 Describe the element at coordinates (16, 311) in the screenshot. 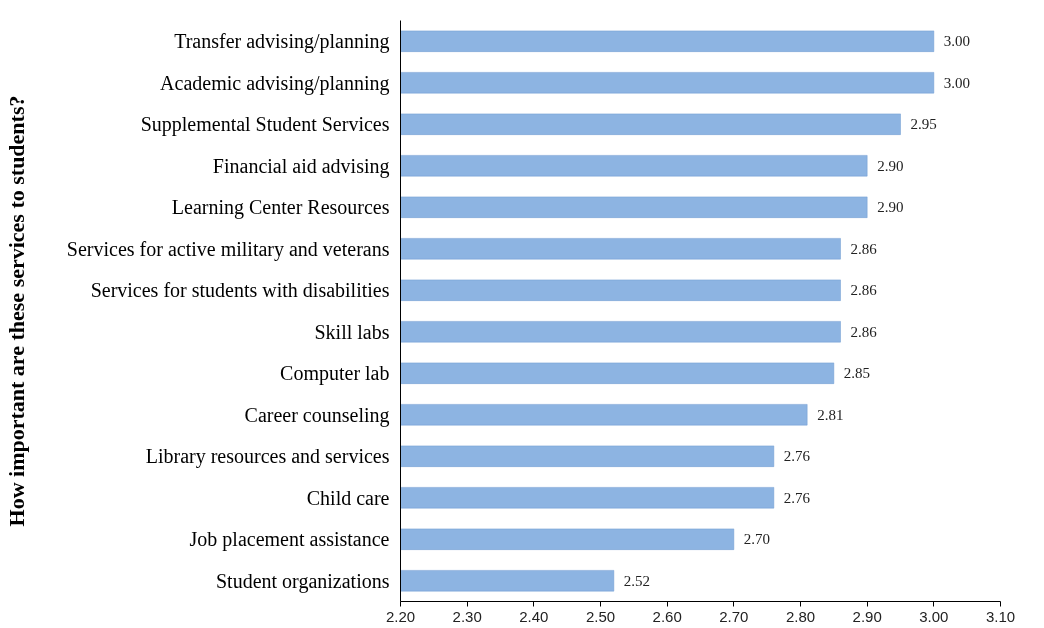

I see `y-axis-title: How important are these services to students?` at that location.